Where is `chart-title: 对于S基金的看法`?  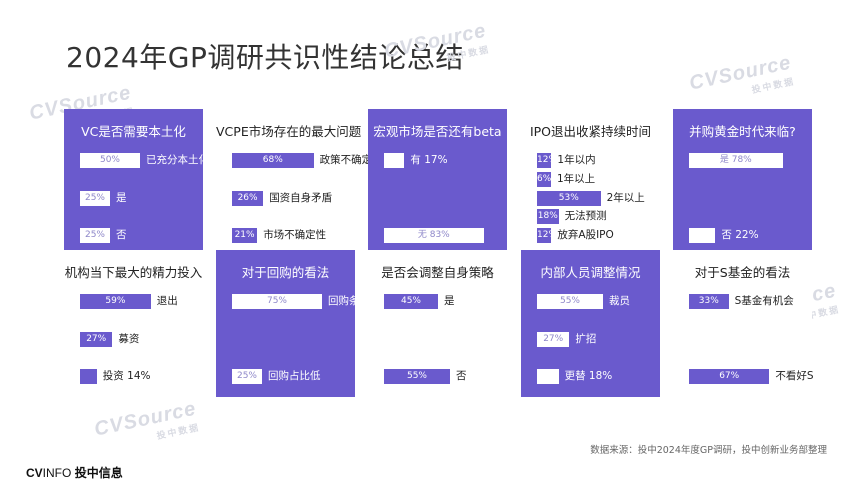 chart-title: 对于S基金的看法 is located at coordinates (742, 272).